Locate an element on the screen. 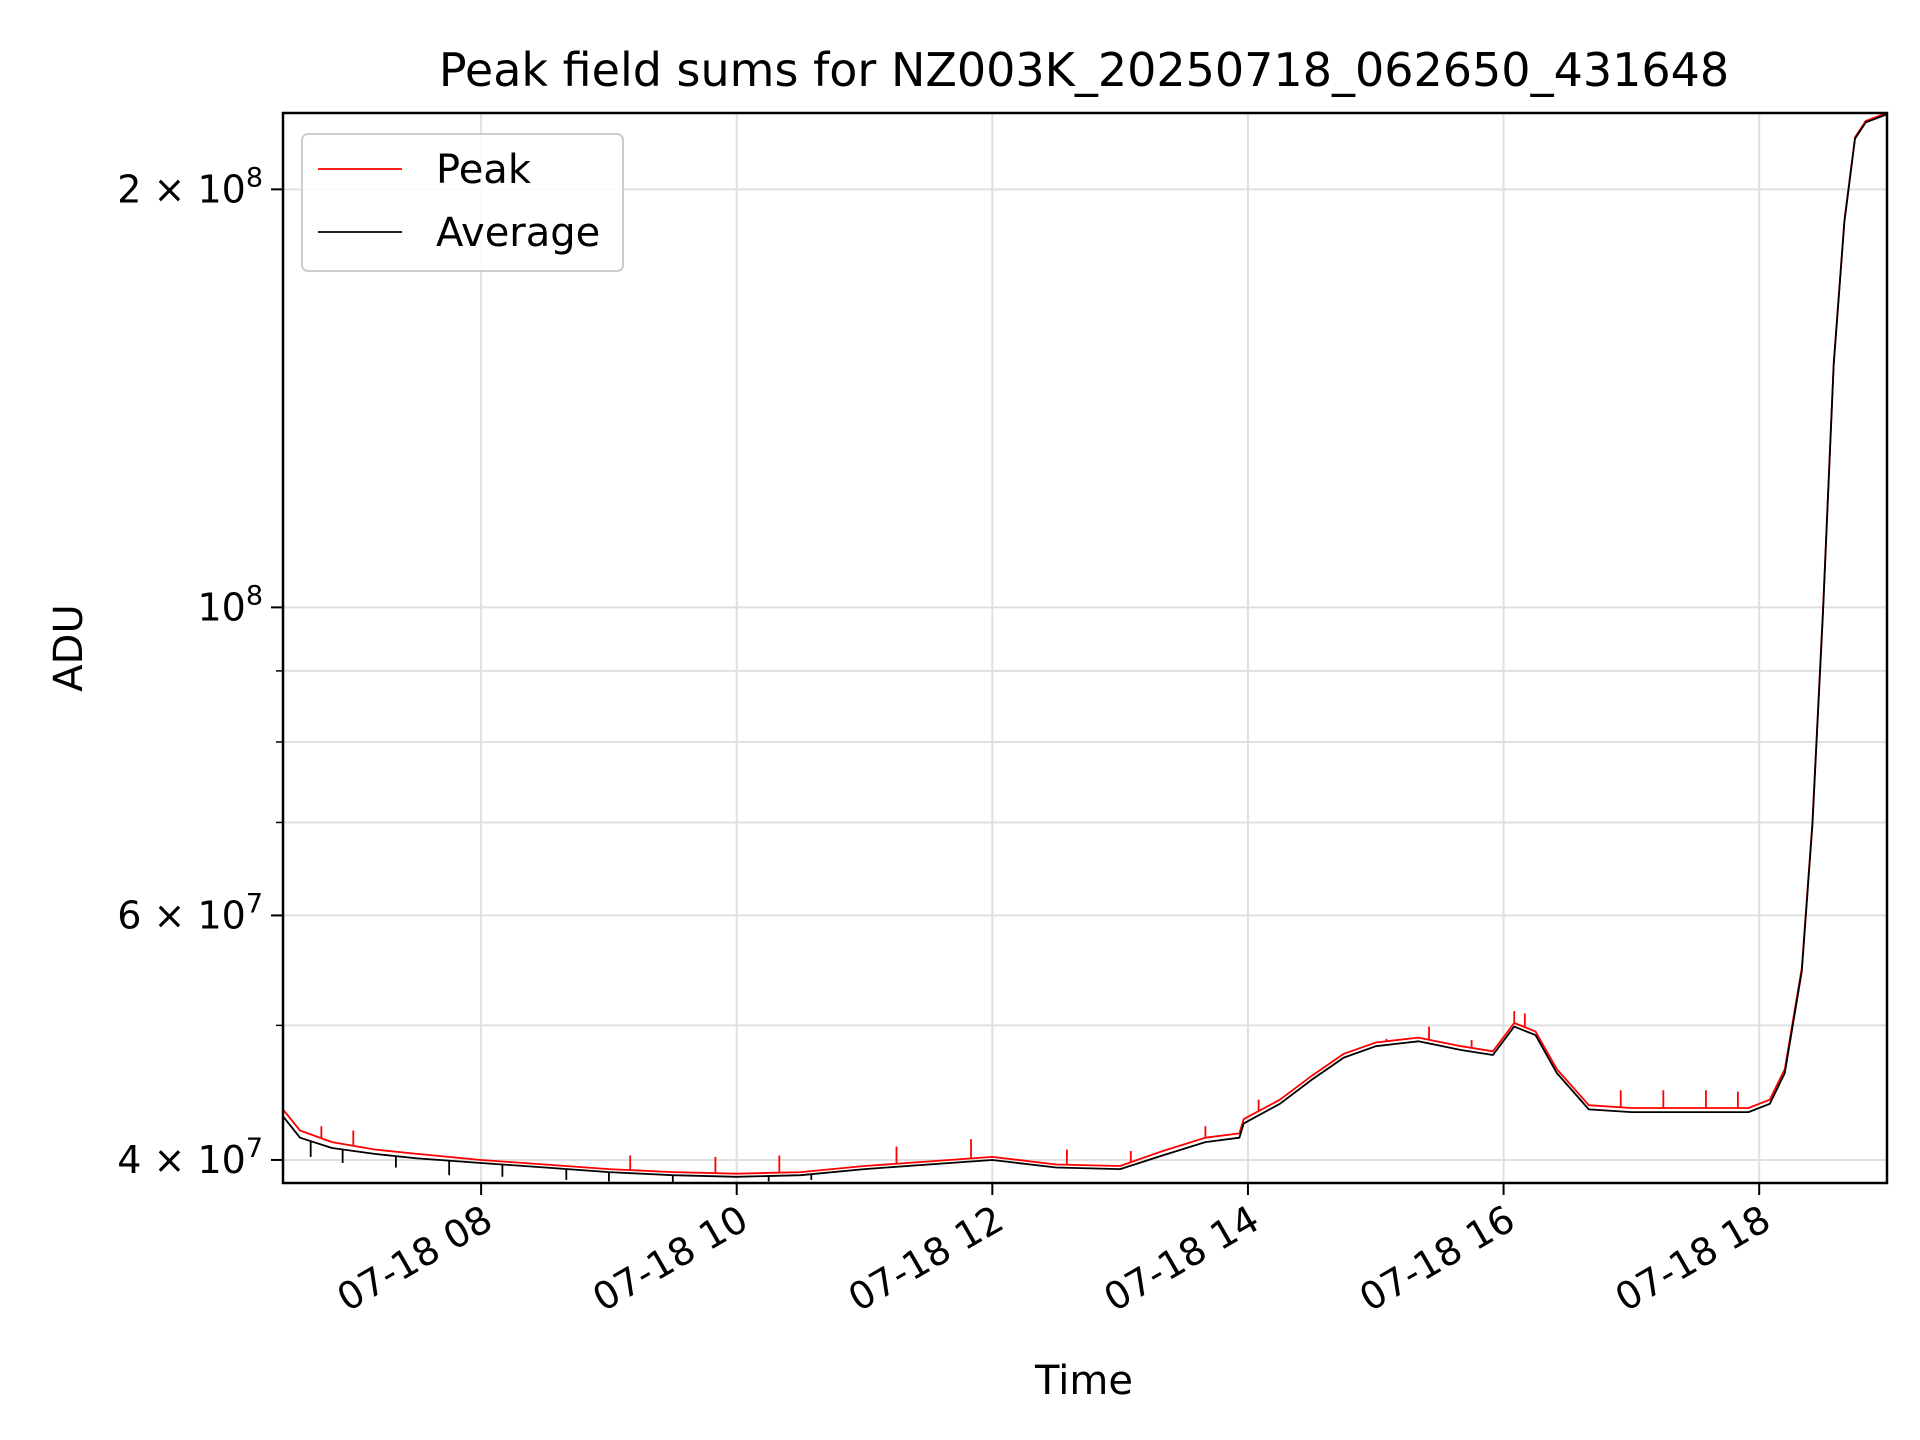 The height and width of the screenshot is (1440, 1920). y-tick-mantissa: 6 × 10 is located at coordinates (181, 915).